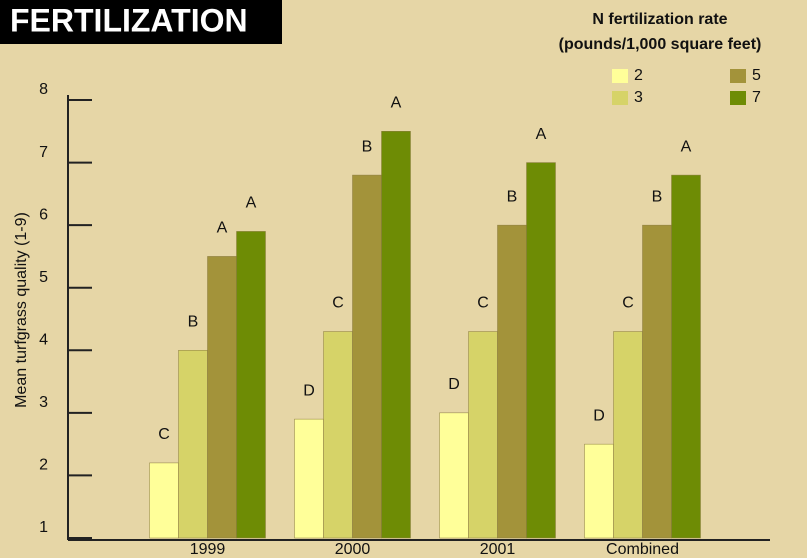  What do you see at coordinates (43, 402) in the screenshot?
I see `y-tick-label: 3` at bounding box center [43, 402].